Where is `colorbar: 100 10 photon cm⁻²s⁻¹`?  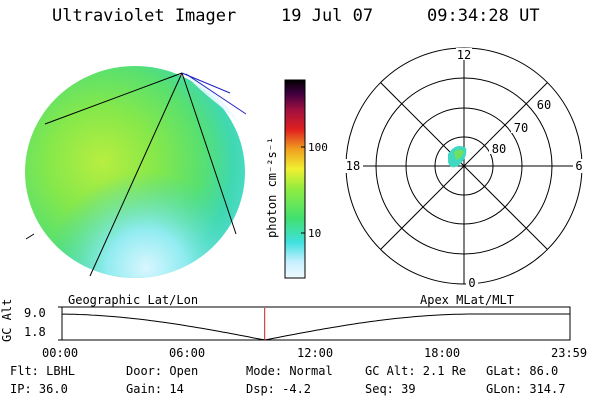
colorbar: 100 10 photon cm⁻²s⁻¹ is located at coordinates (296, 179).